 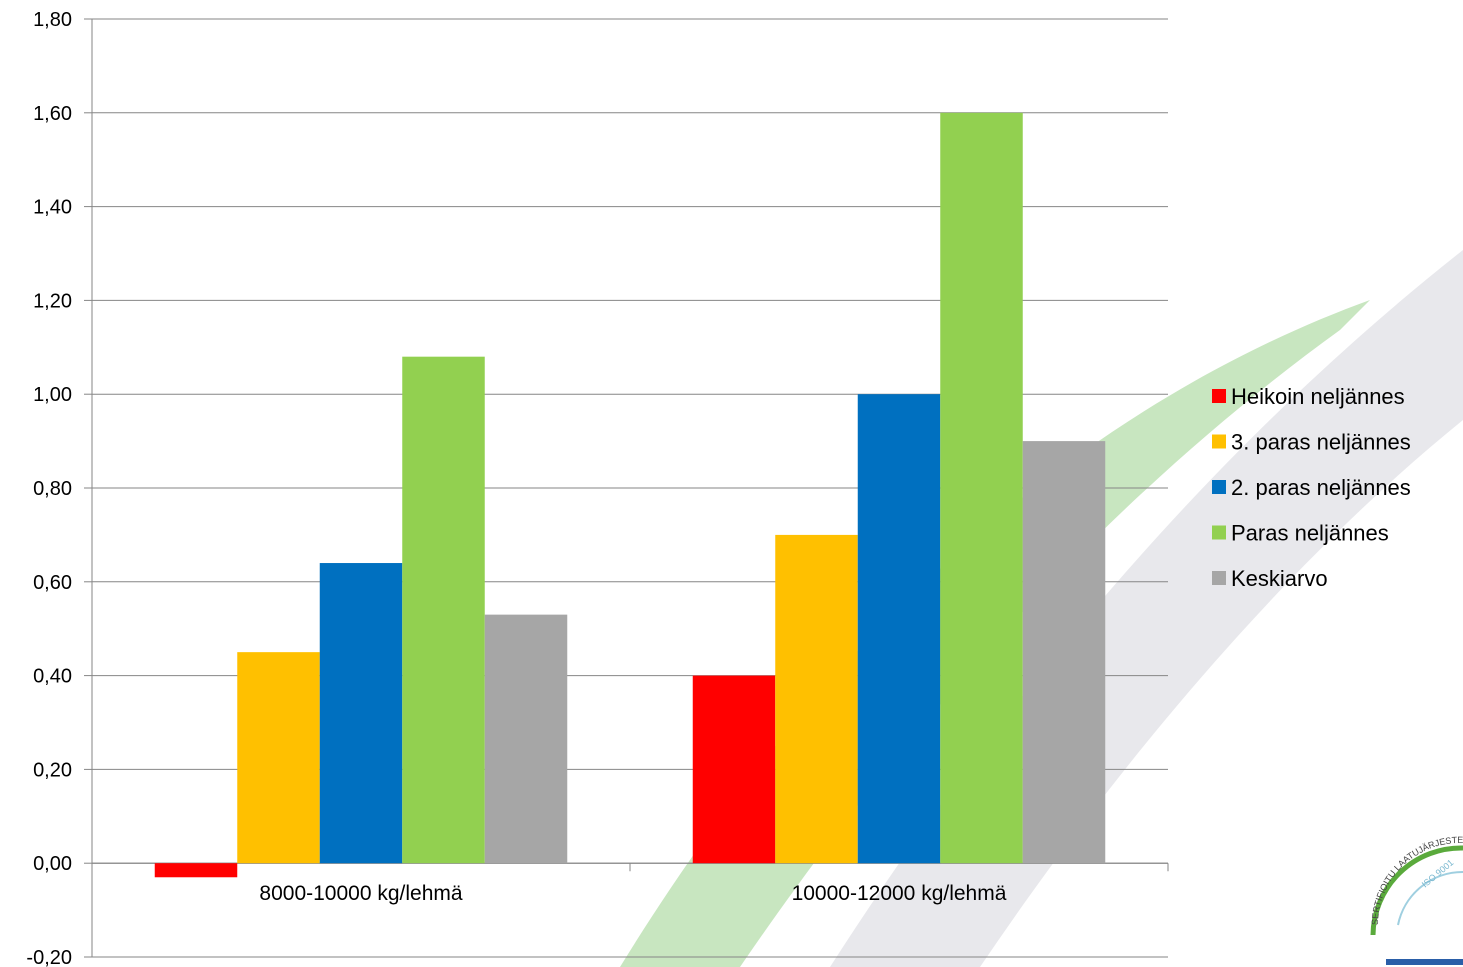 I want to click on y-tick-label: 1,20, so click(x=52, y=301).